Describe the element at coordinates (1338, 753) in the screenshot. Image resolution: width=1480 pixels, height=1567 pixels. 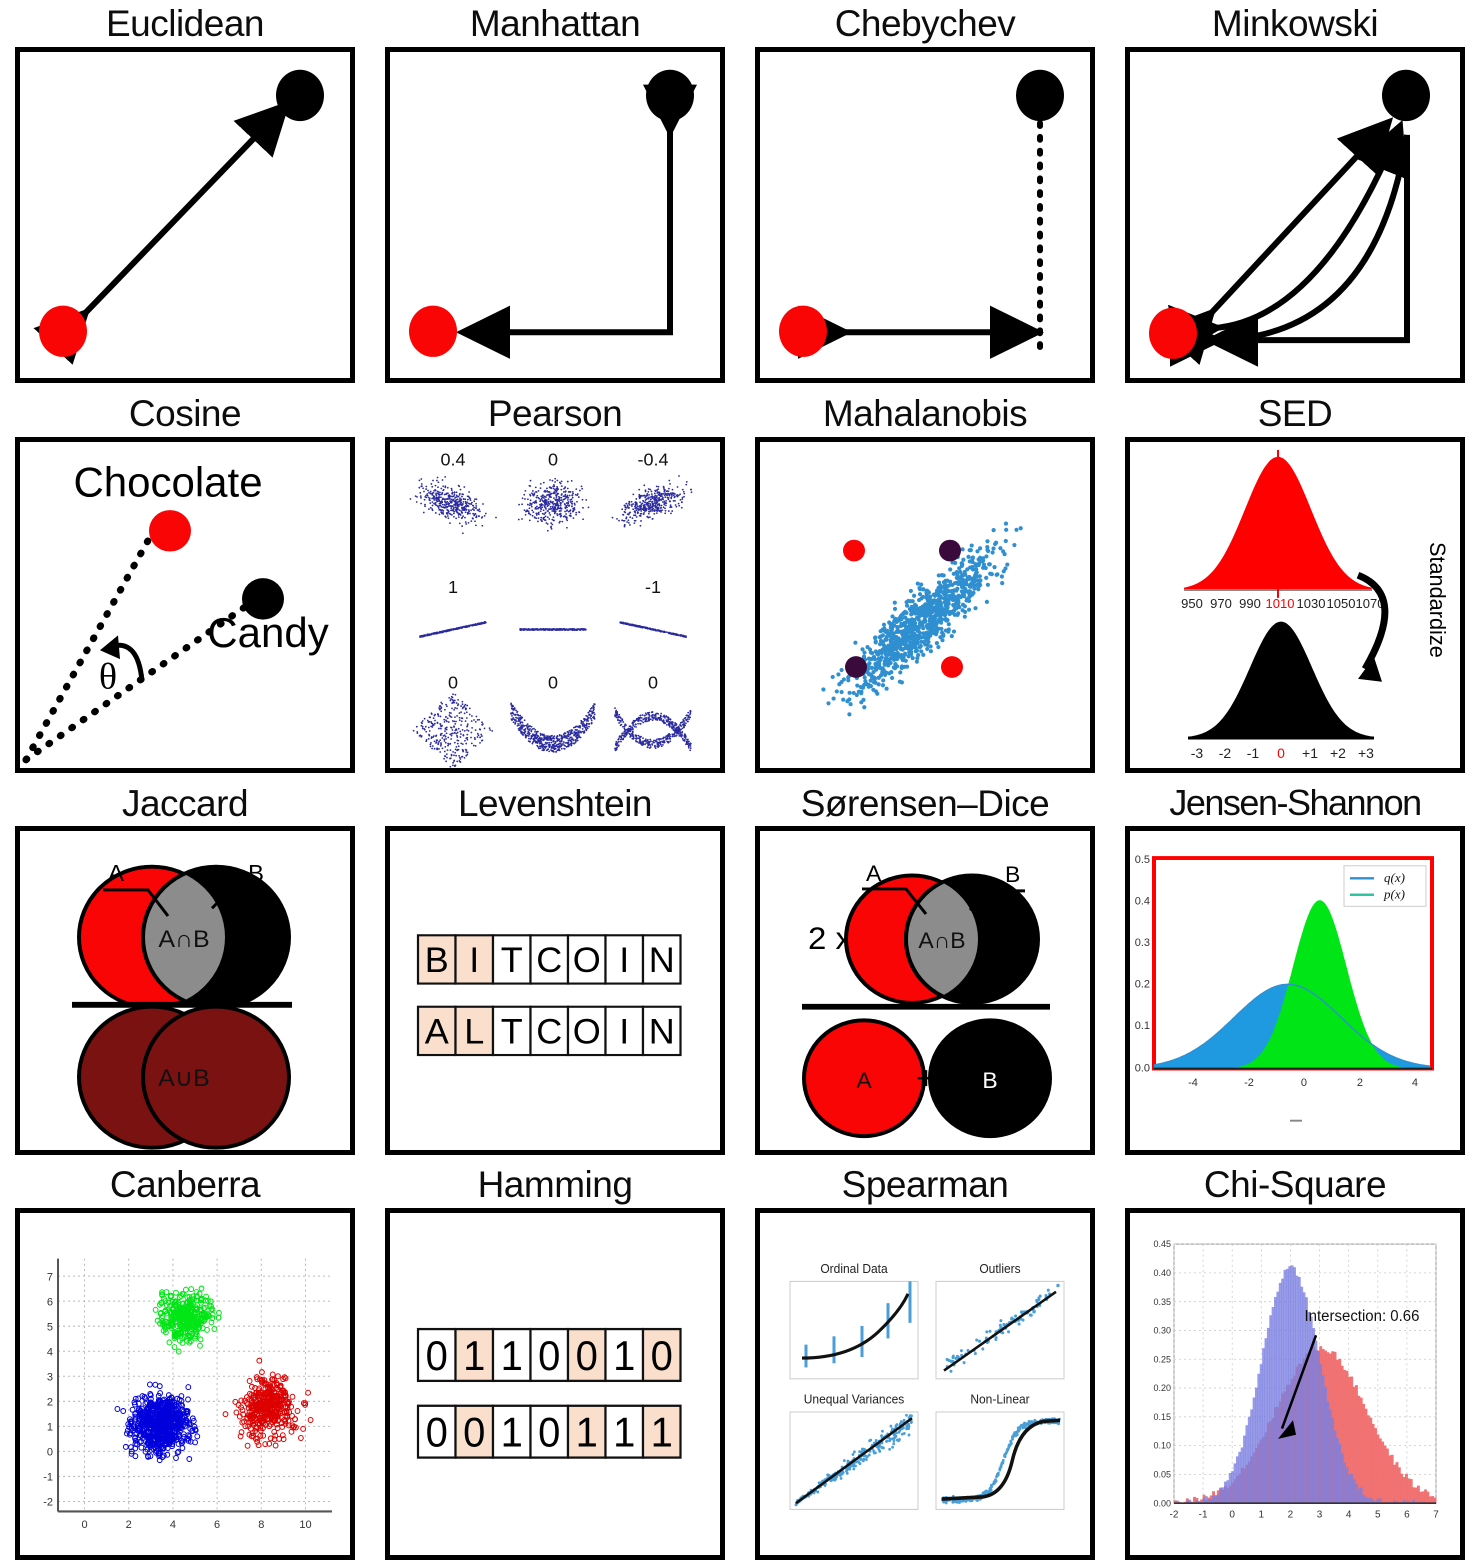
I see `sed-bot-tick-5: +2` at that location.